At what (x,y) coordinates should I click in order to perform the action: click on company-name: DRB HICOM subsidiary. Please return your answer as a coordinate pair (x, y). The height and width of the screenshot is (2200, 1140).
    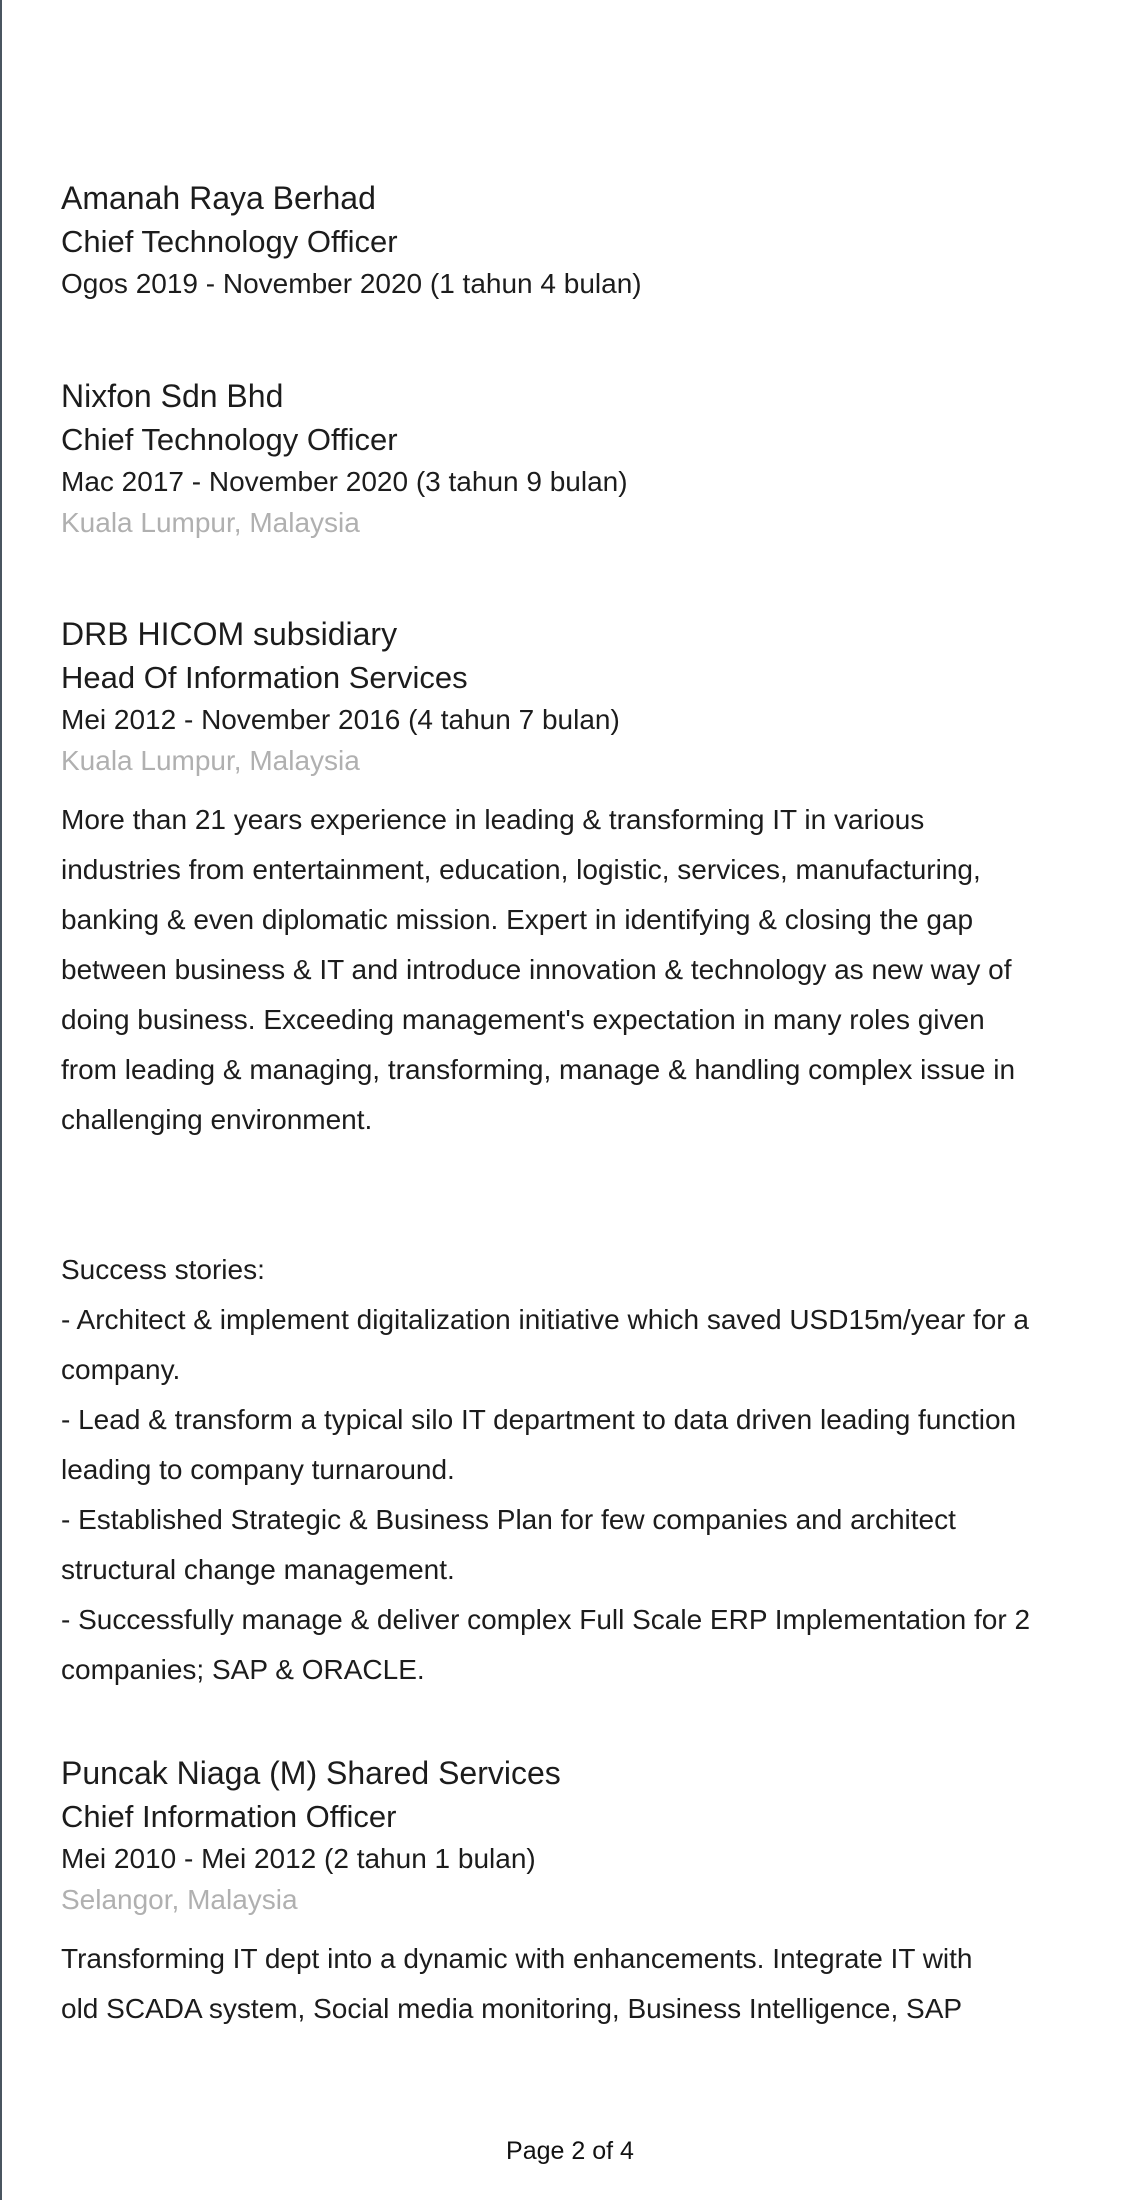
    Looking at the image, I should click on (229, 634).